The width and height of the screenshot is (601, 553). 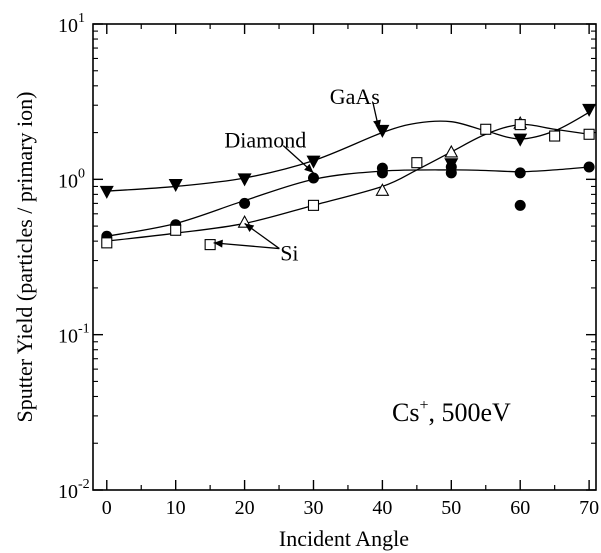 I want to click on condition-note-charge: +, so click(x=423, y=405).